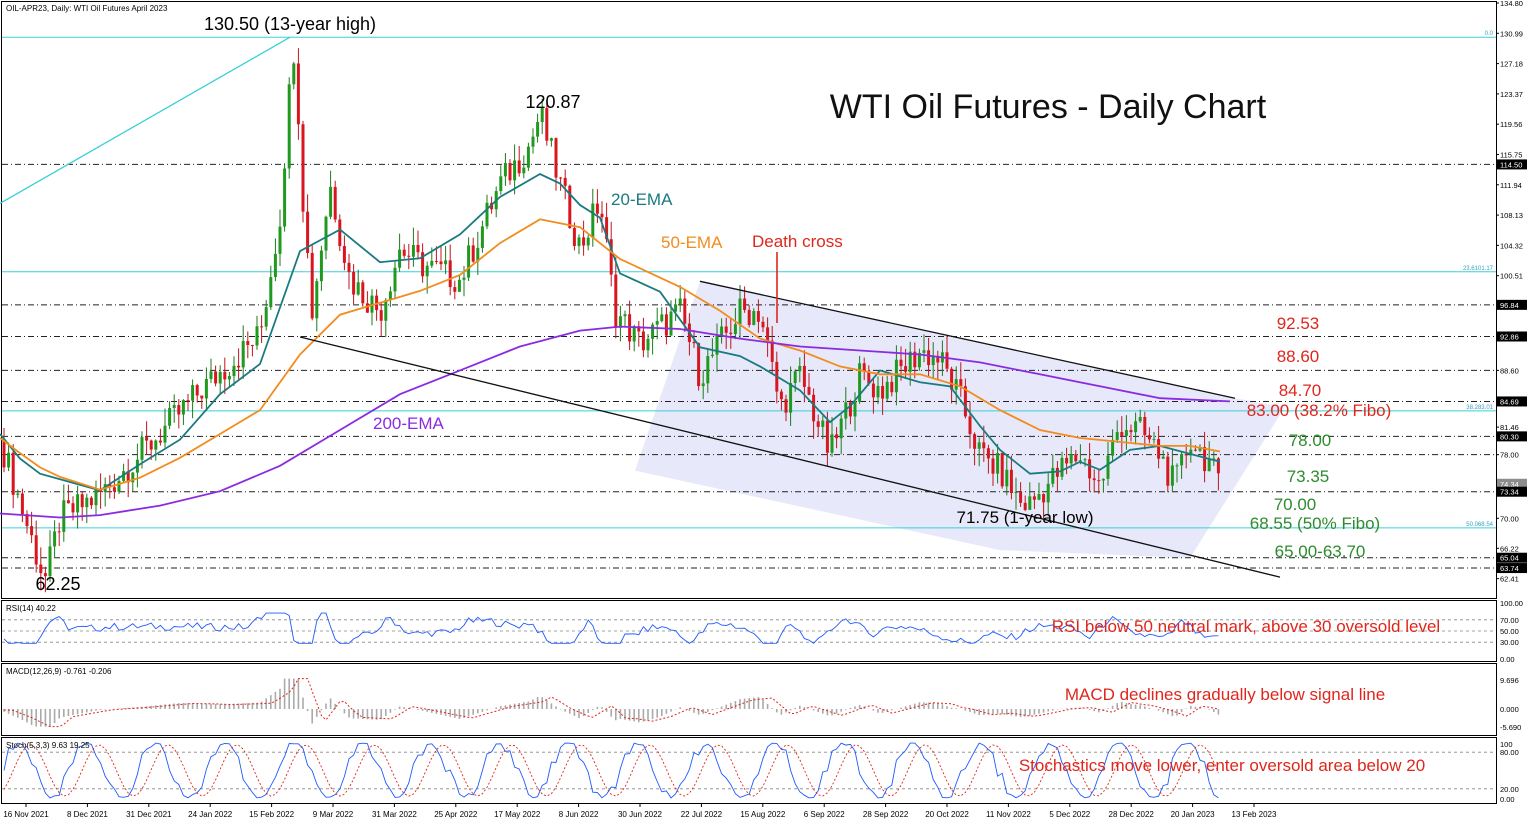 The width and height of the screenshot is (1536, 825). I want to click on stoch-panel-frame, so click(749, 770).